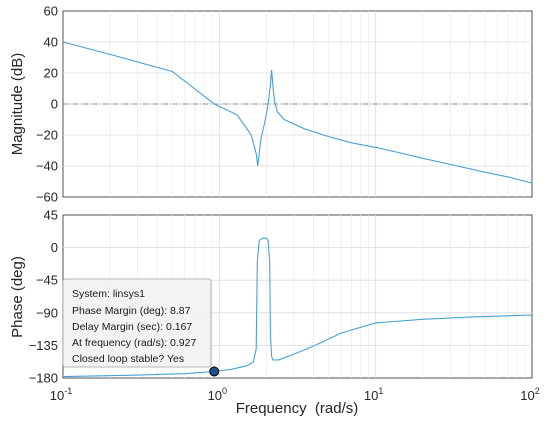 The image size is (550, 422). What do you see at coordinates (43, 297) in the screenshot?
I see `phase-tick-labels: 45 0 −45 −90 −135 −180` at bounding box center [43, 297].